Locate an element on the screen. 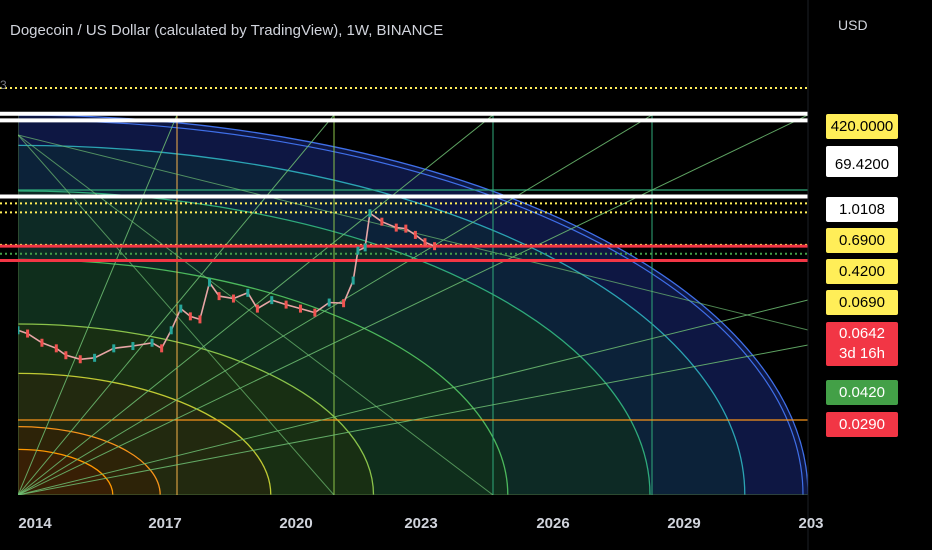 The image size is (932, 550). price-label-value: 420.0000 is located at coordinates (862, 126).